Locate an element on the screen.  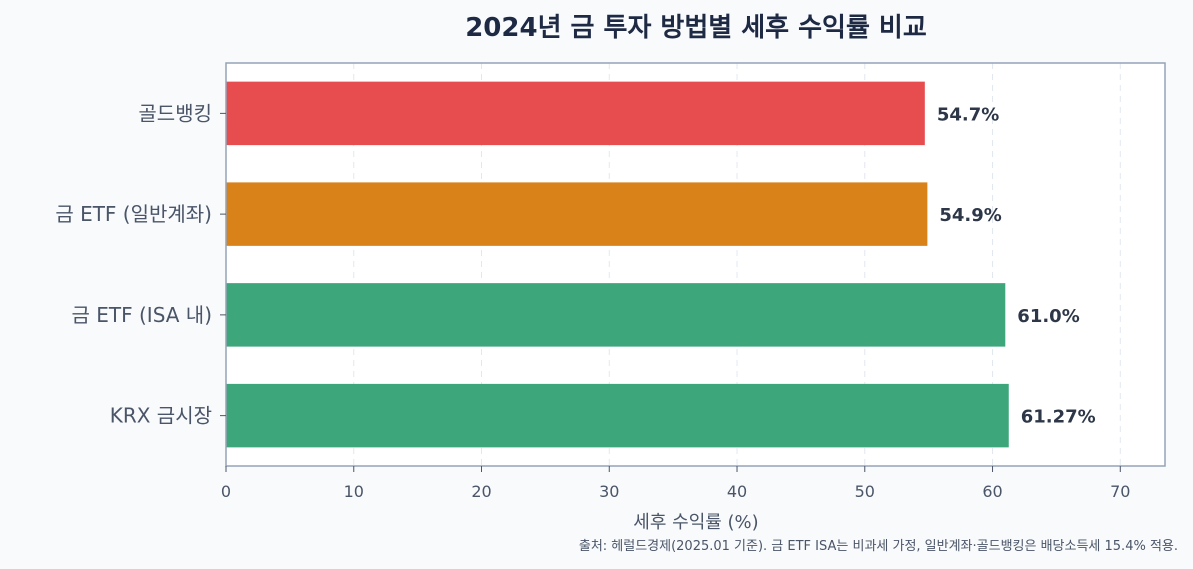
x-tick-label-5: 50 is located at coordinates (865, 491).